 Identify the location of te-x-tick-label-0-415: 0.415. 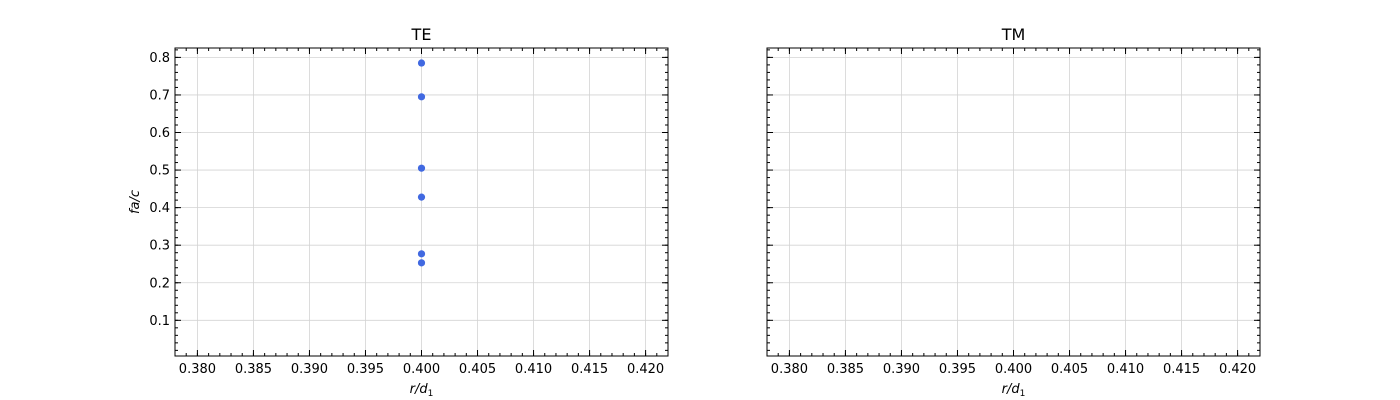
(589, 369).